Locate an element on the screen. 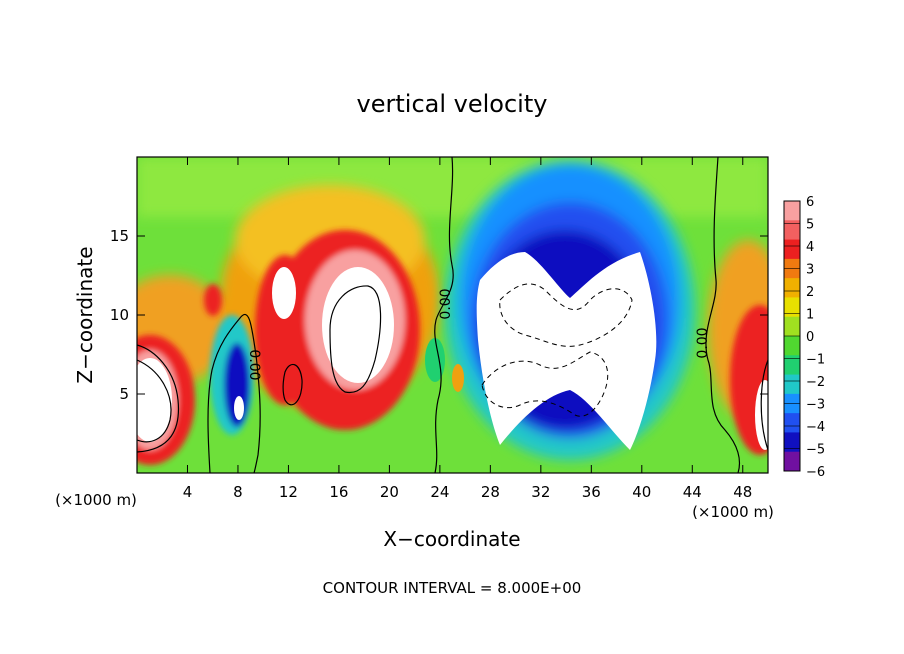 The height and width of the screenshot is (654, 904). y-tick-label: 15 is located at coordinates (119, 236).